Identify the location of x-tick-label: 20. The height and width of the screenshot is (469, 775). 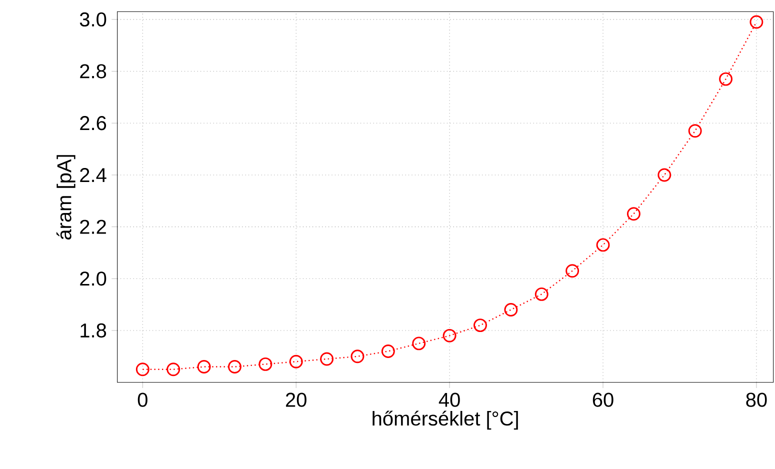
(296, 399).